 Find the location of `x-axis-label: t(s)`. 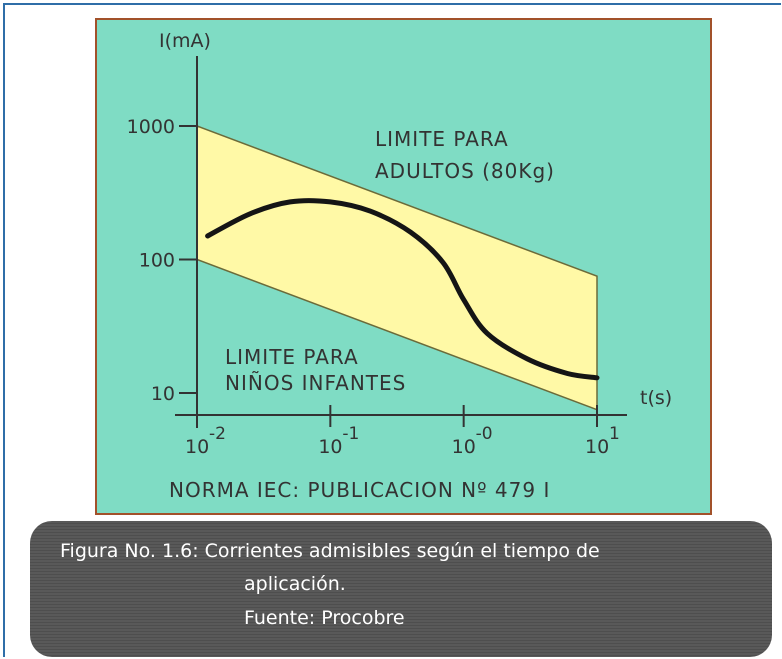

x-axis-label: t(s) is located at coordinates (656, 398).